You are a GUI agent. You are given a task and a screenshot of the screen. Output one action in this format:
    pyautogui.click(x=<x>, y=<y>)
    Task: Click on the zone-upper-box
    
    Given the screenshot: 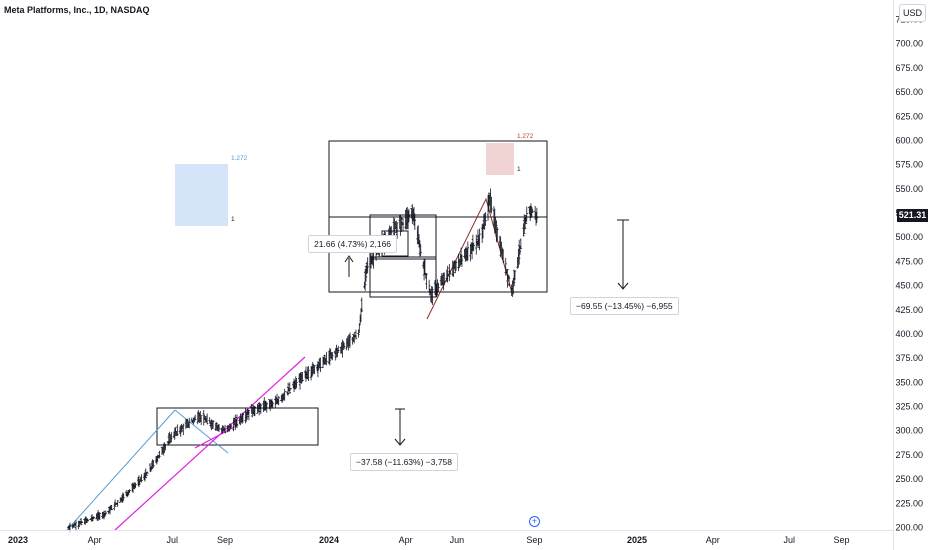 What is the action you would take?
    pyautogui.click(x=438, y=179)
    